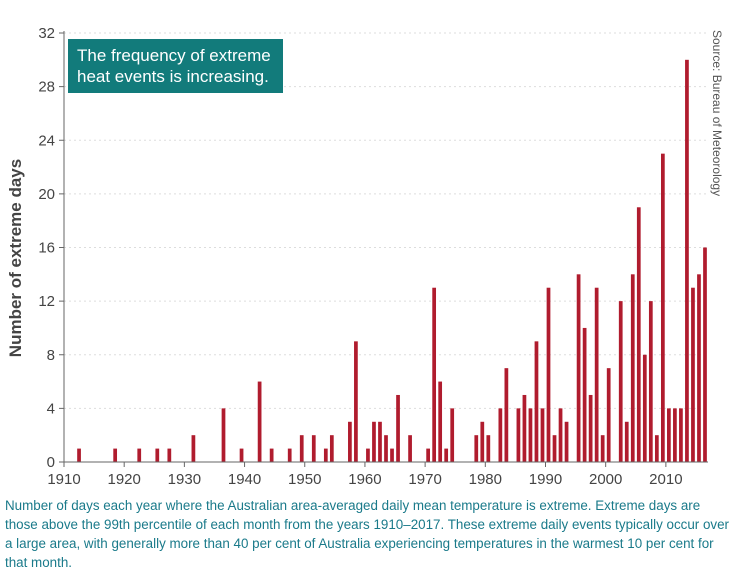 The height and width of the screenshot is (582, 747). Describe the element at coordinates (79, 455) in the screenshot. I see `bar-1912` at that location.